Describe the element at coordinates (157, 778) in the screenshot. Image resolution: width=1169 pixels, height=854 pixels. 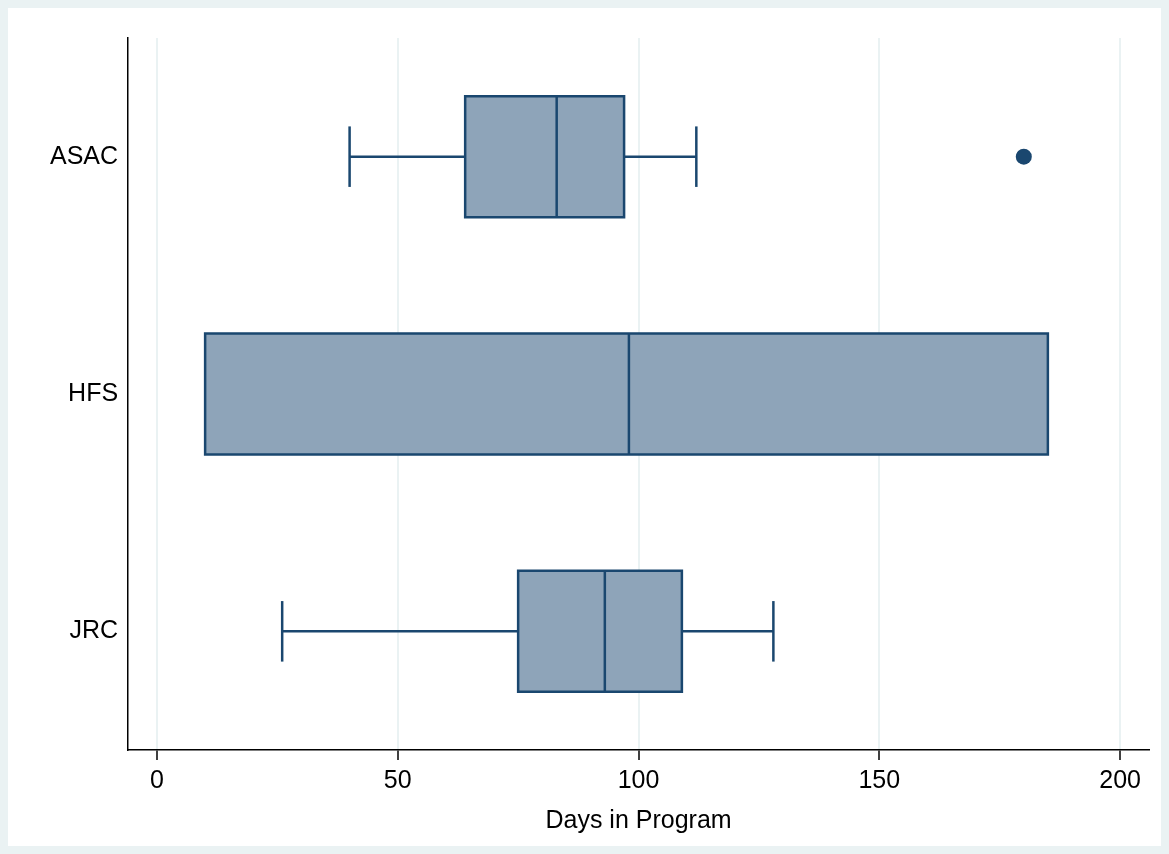
I see `x-tick-label: 0` at that location.